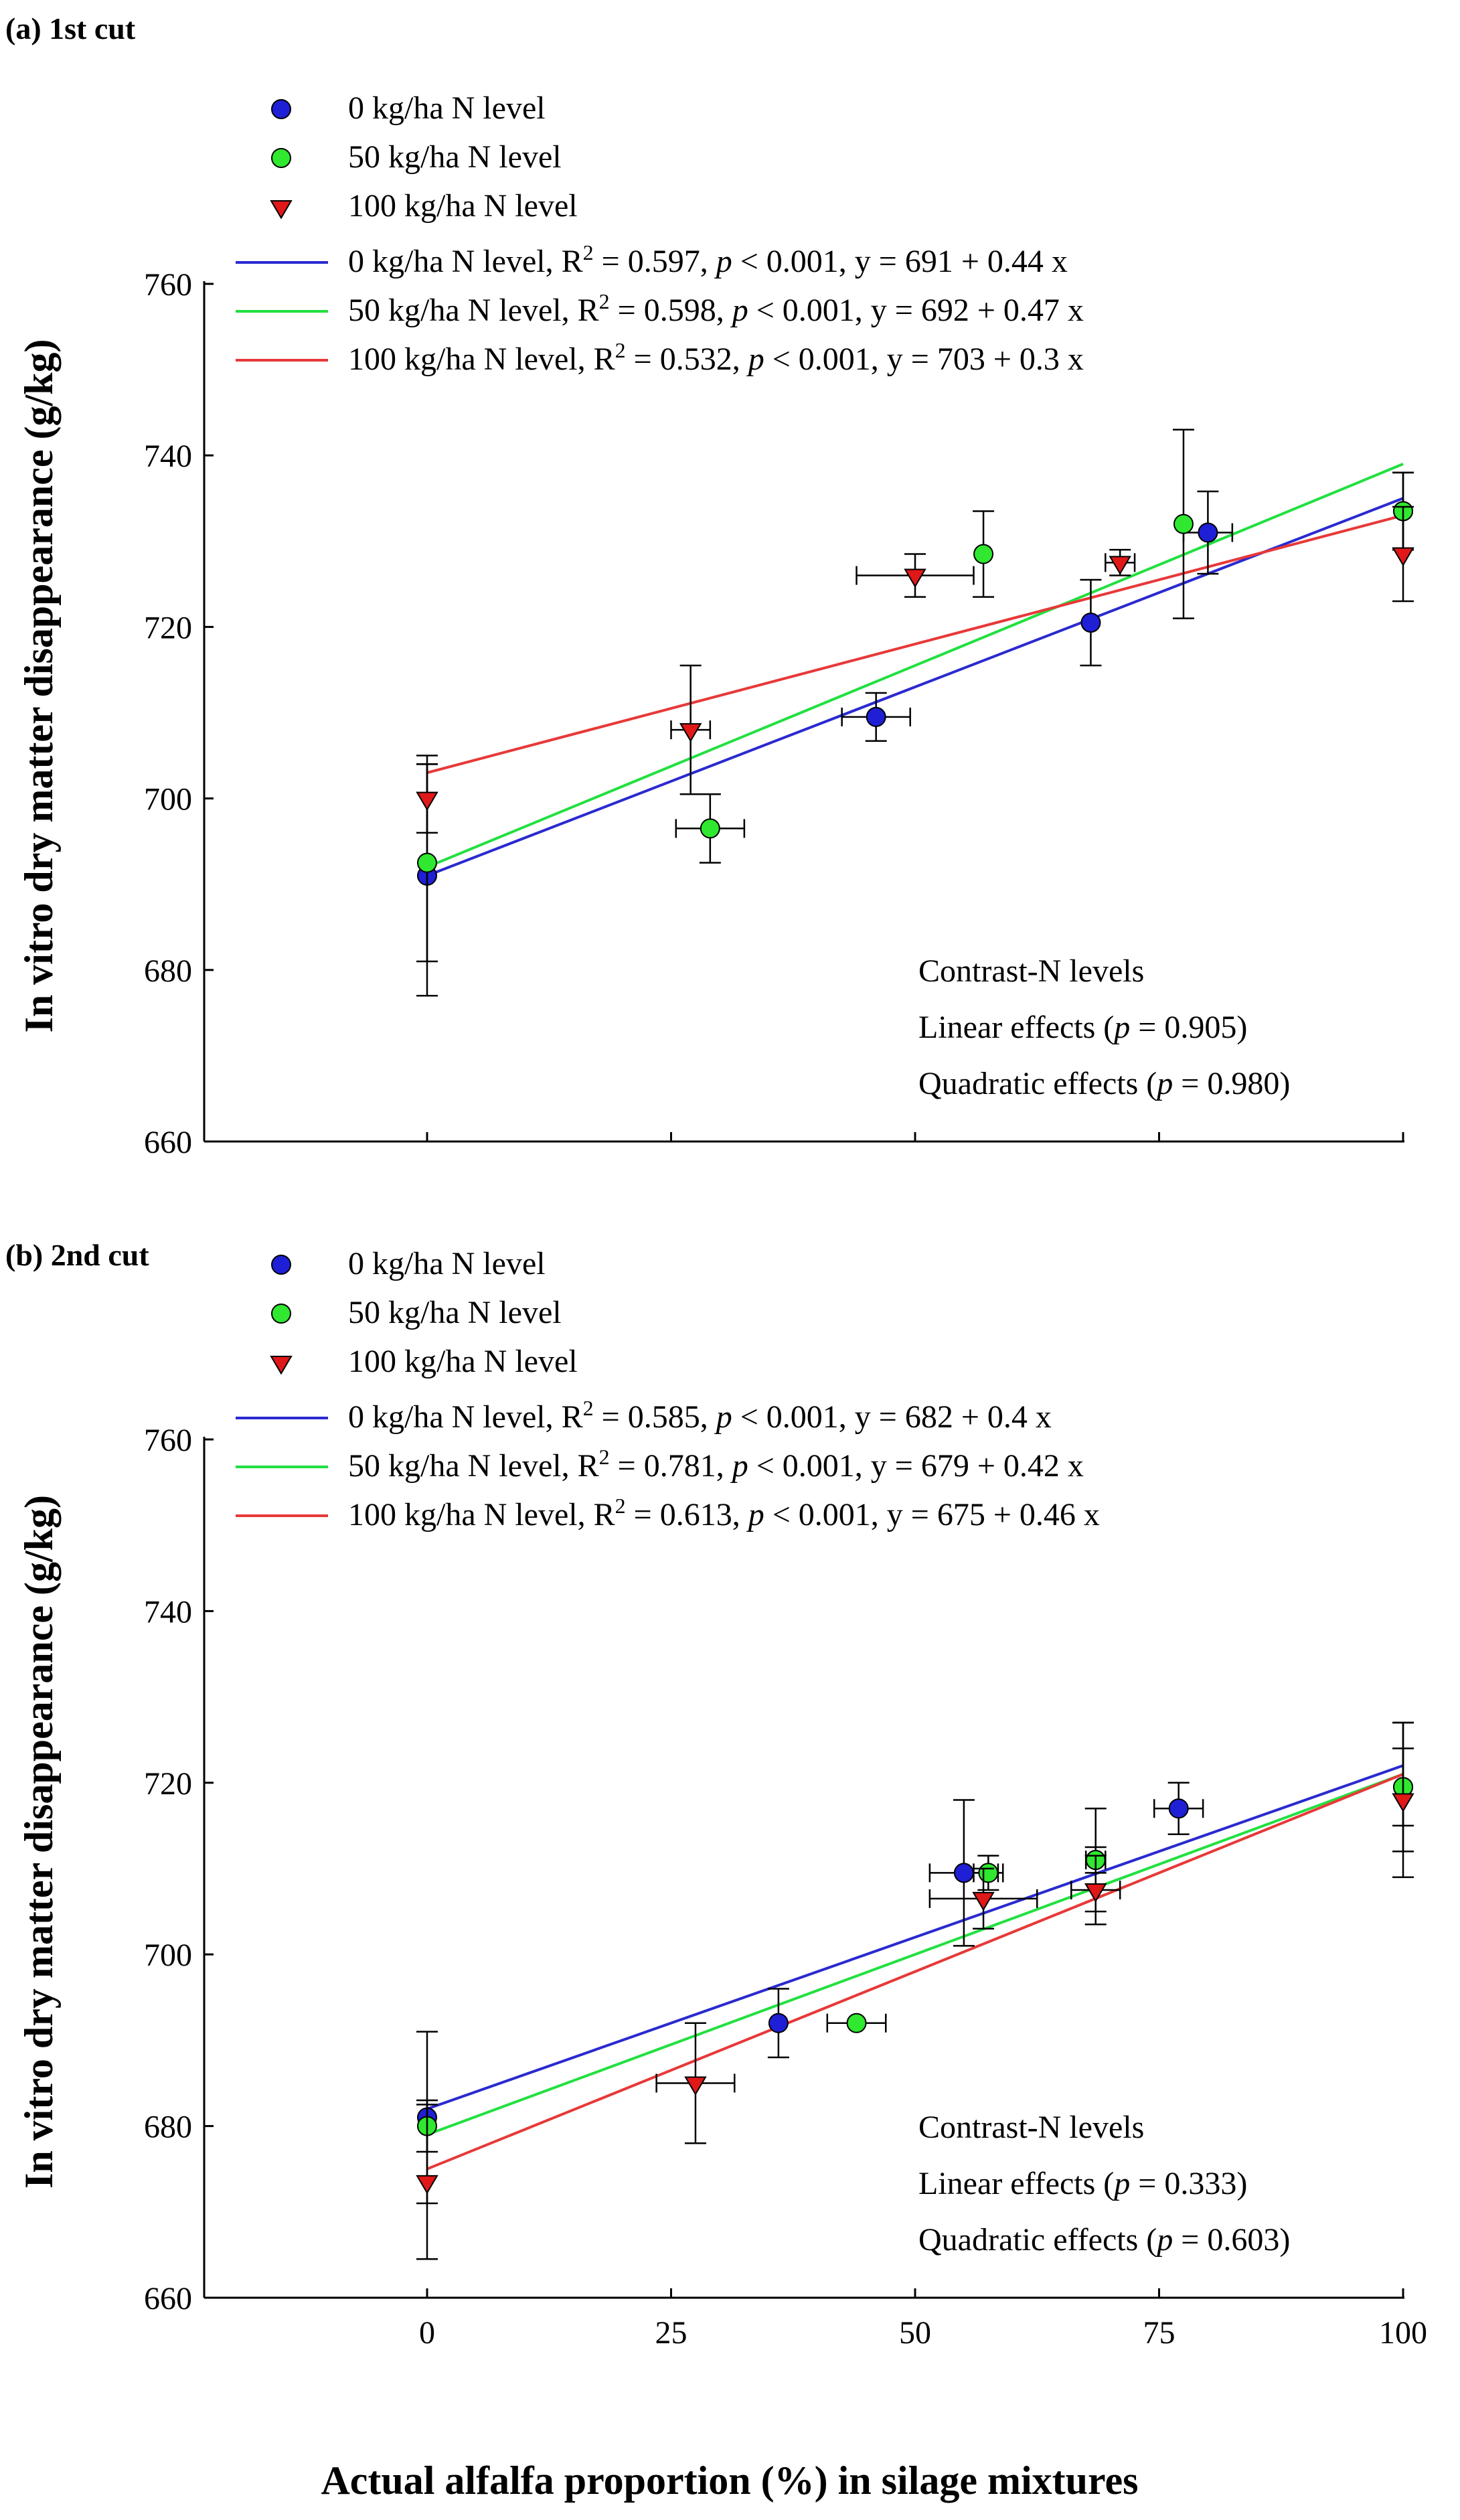  Describe the element at coordinates (168, 456) in the screenshot. I see `y-tick-label: 740` at that location.